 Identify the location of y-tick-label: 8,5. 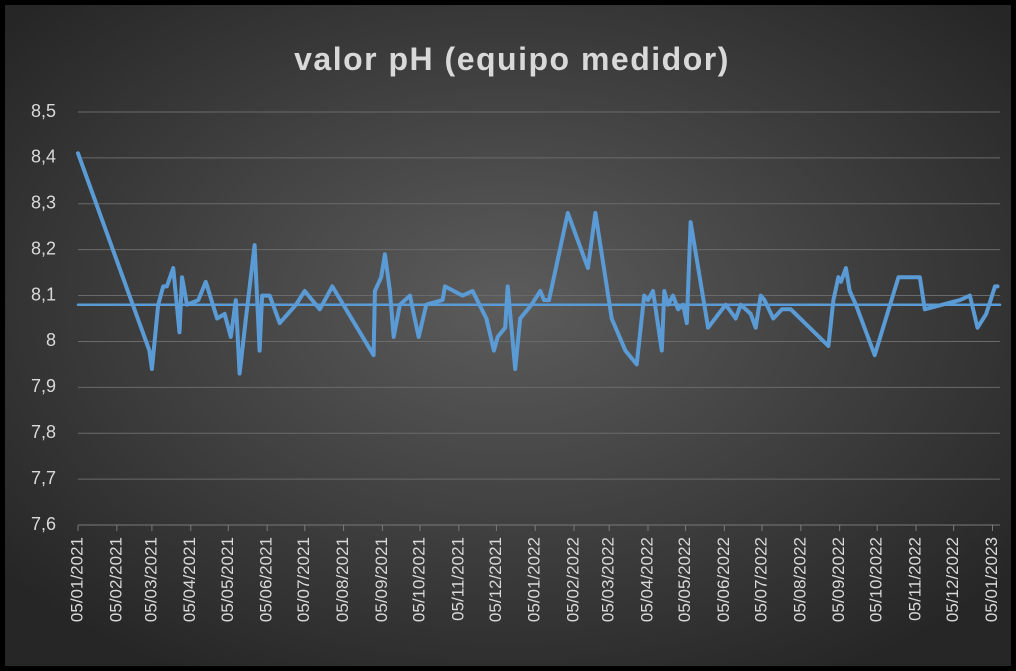
(43, 111).